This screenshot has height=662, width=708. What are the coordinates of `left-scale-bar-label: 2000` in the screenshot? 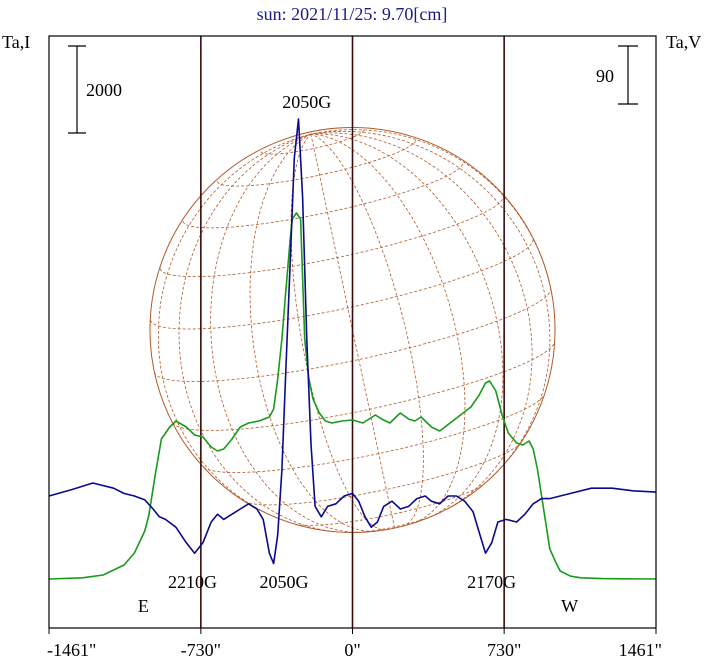 It's located at (104, 90).